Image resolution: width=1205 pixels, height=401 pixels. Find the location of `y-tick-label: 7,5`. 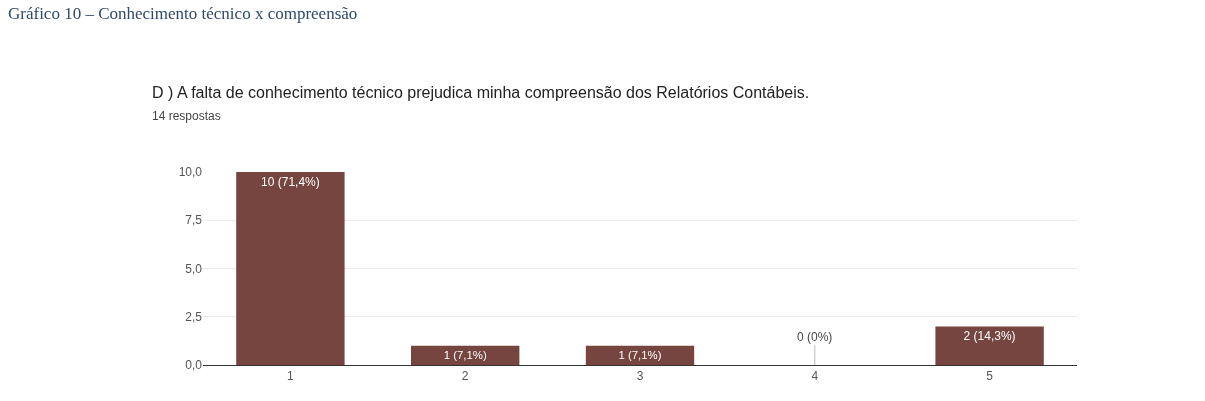

y-tick-label: 7,5 is located at coordinates (194, 220).